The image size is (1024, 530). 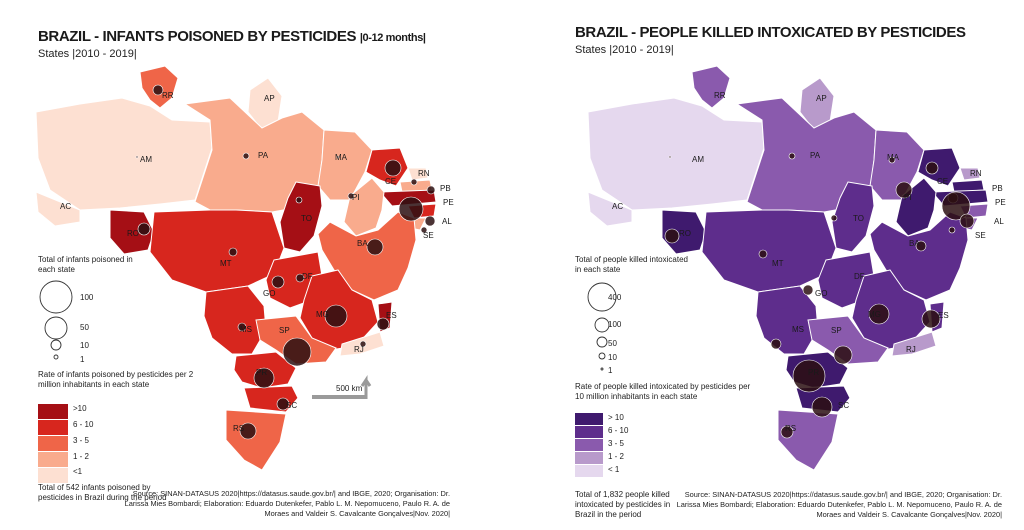 What do you see at coordinates (843, 355) in the screenshot?
I see `bubble-sp` at bounding box center [843, 355].